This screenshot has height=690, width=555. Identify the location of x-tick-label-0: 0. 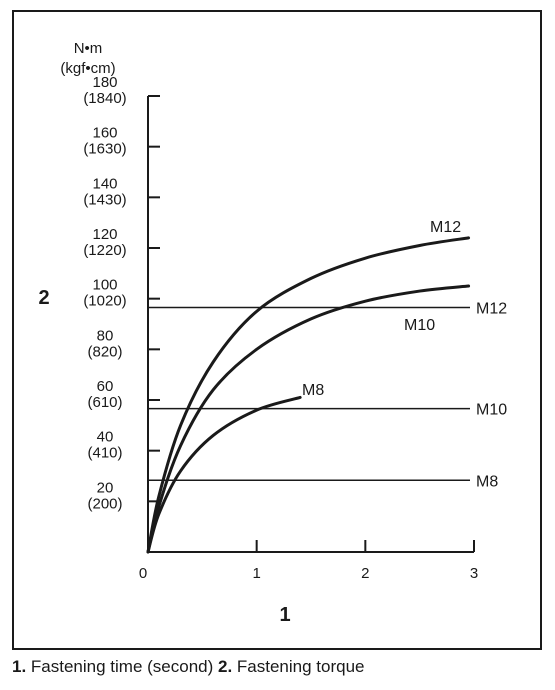
(143, 573).